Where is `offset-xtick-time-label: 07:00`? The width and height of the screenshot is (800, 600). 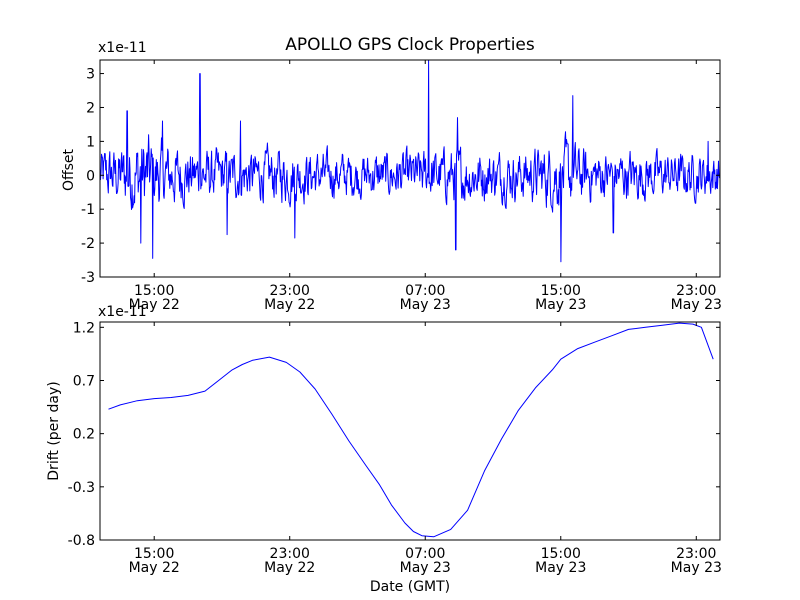 offset-xtick-time-label: 07:00 is located at coordinates (425, 291).